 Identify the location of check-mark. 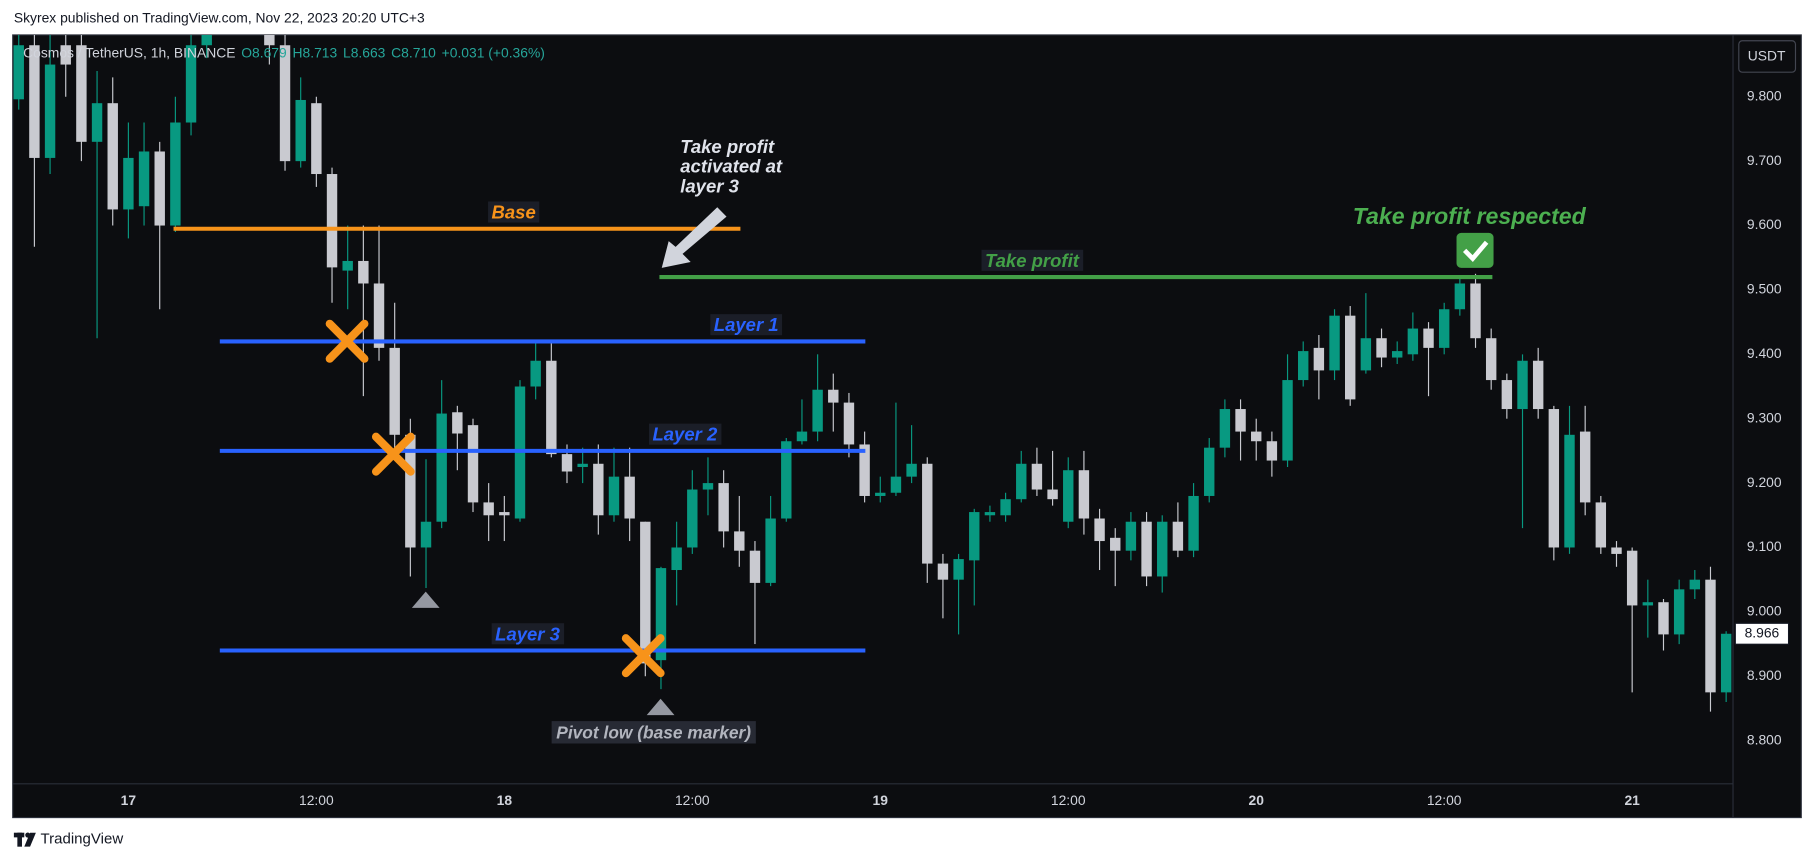
(1475, 251).